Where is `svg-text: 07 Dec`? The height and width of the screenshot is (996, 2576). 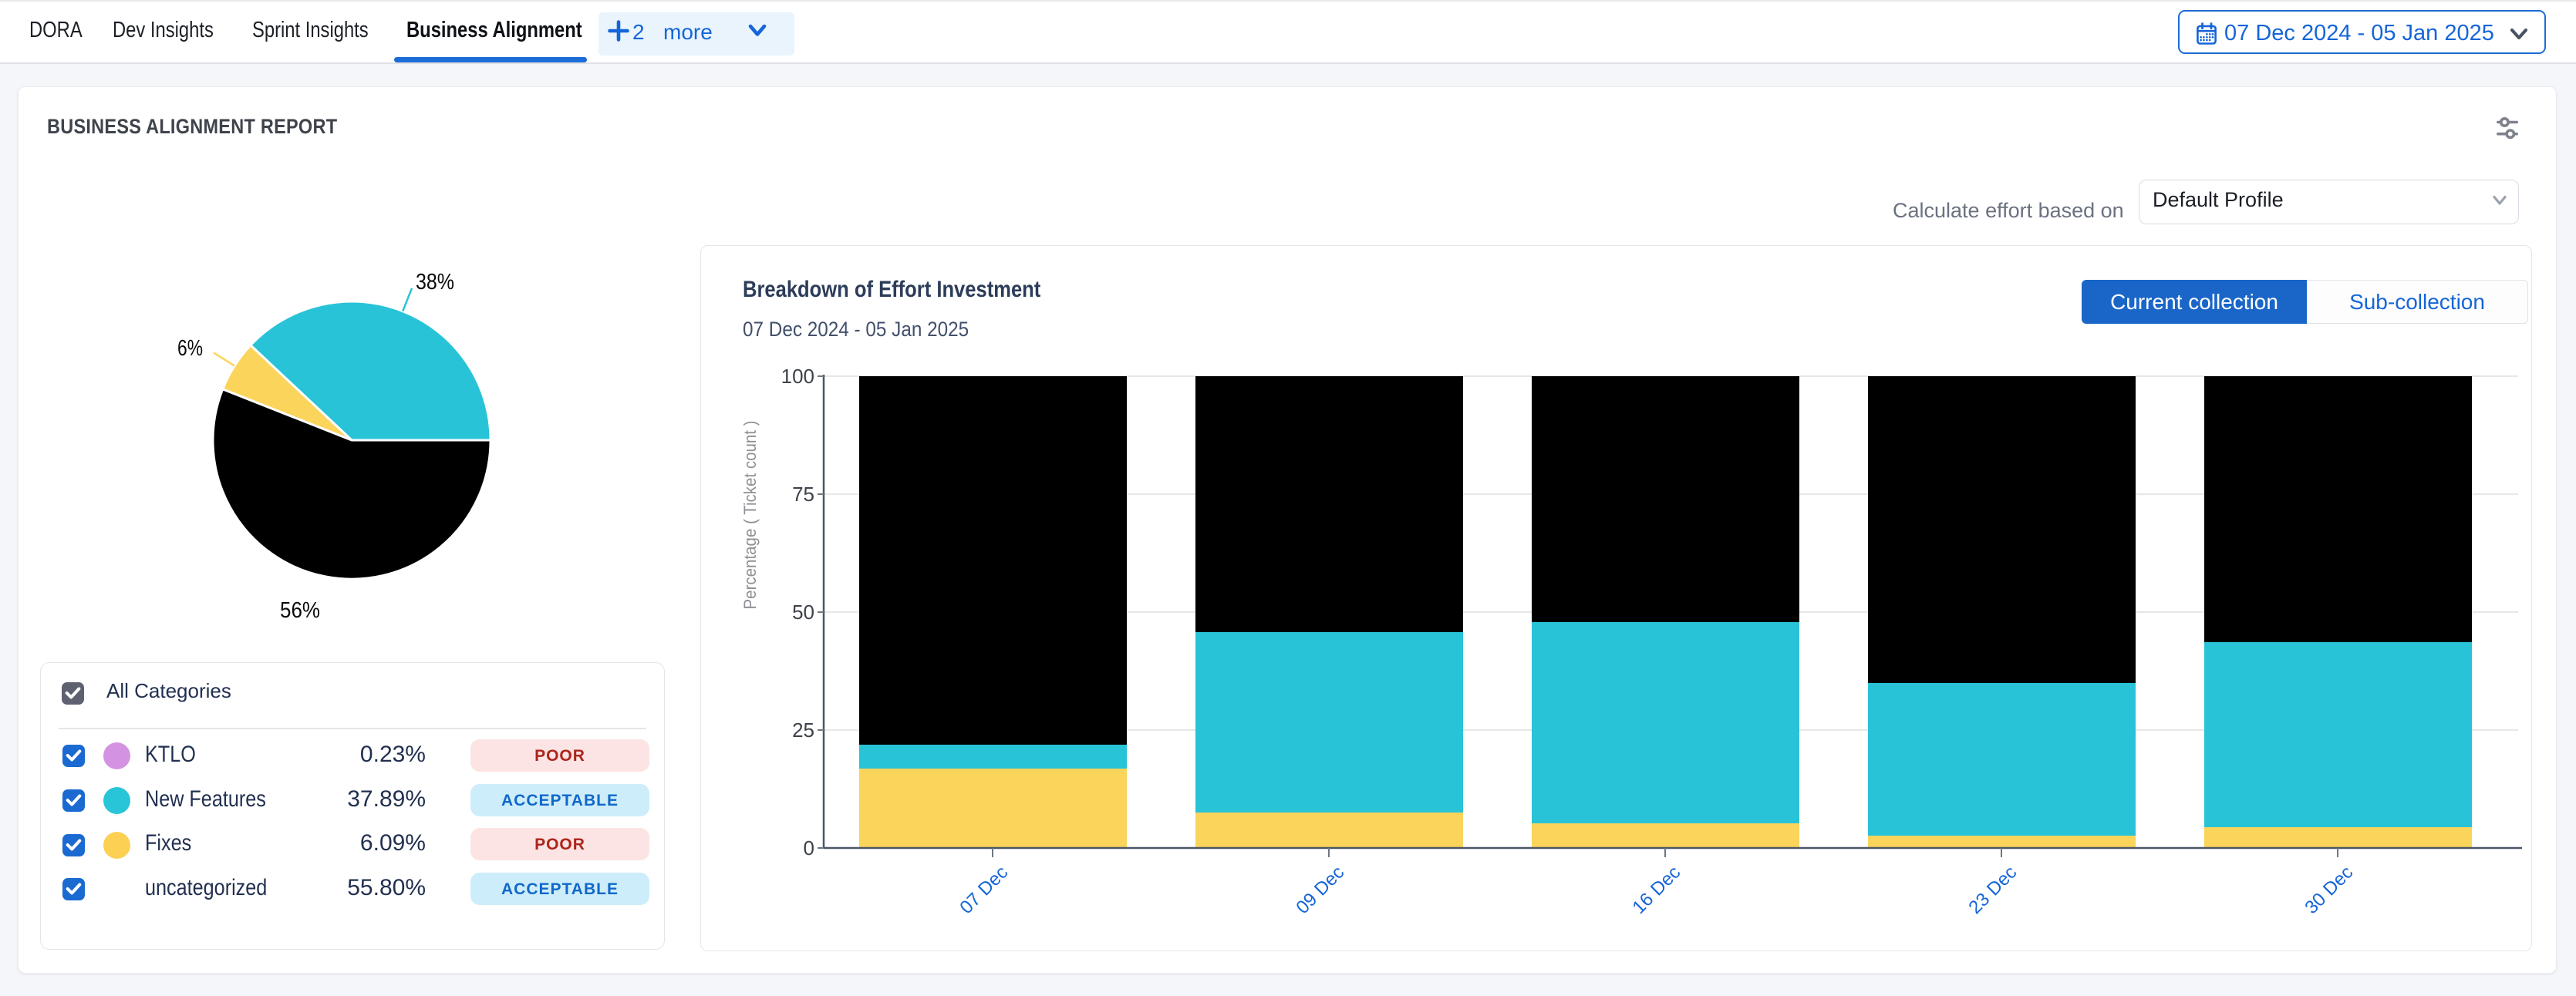 svg-text: 07 Dec is located at coordinates (984, 890).